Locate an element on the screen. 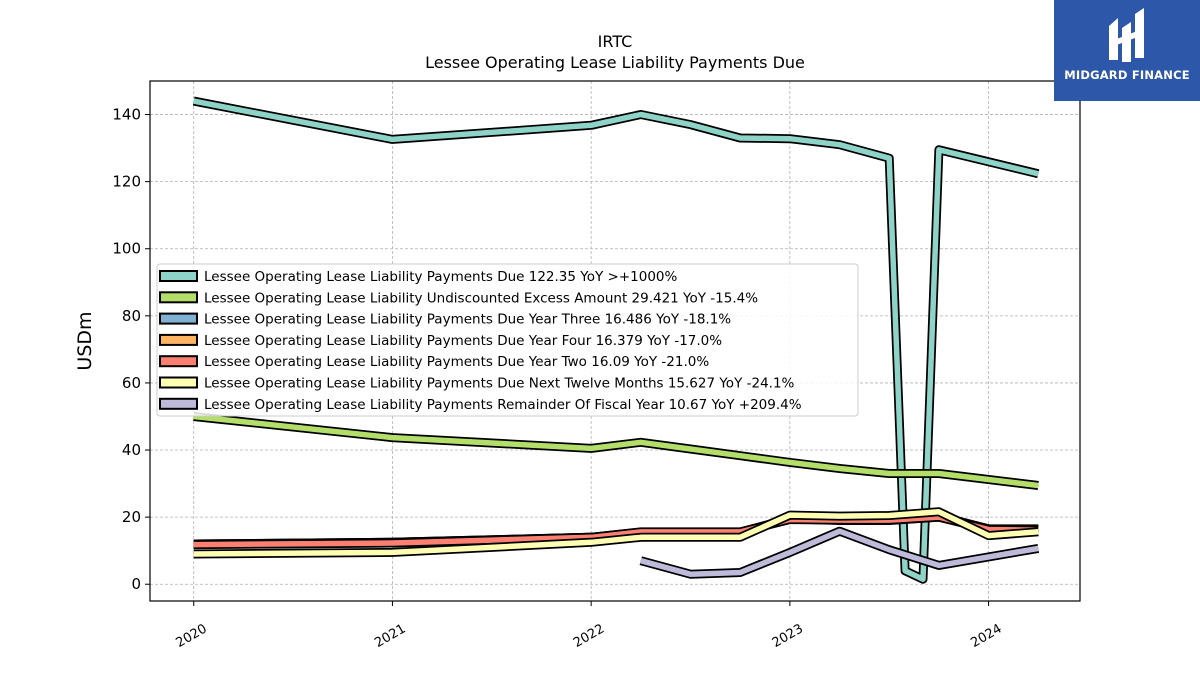  logo-text: MIDGARD FINANCE is located at coordinates (1127, 75).